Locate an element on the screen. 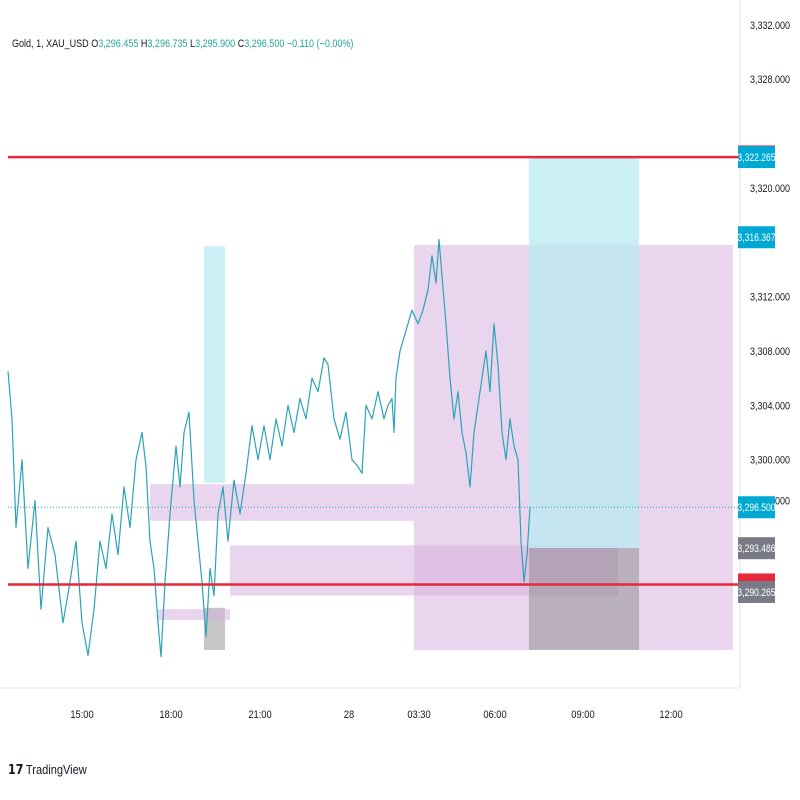 The height and width of the screenshot is (800, 800). stop-zone is located at coordinates (584, 599).